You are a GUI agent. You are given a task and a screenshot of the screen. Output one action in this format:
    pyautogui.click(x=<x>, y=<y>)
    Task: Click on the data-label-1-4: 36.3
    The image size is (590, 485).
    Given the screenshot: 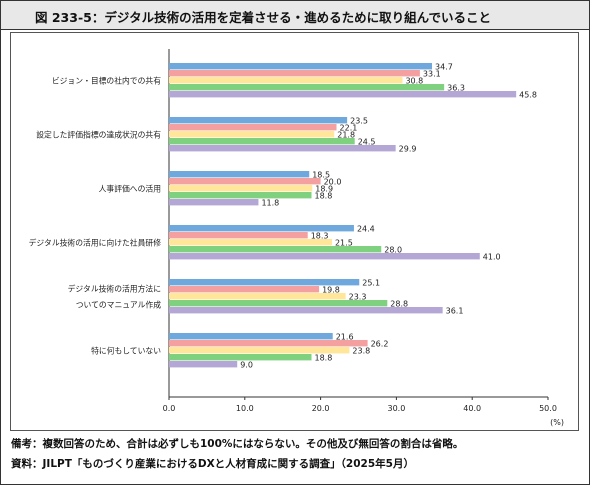 What is the action you would take?
    pyautogui.click(x=456, y=88)
    